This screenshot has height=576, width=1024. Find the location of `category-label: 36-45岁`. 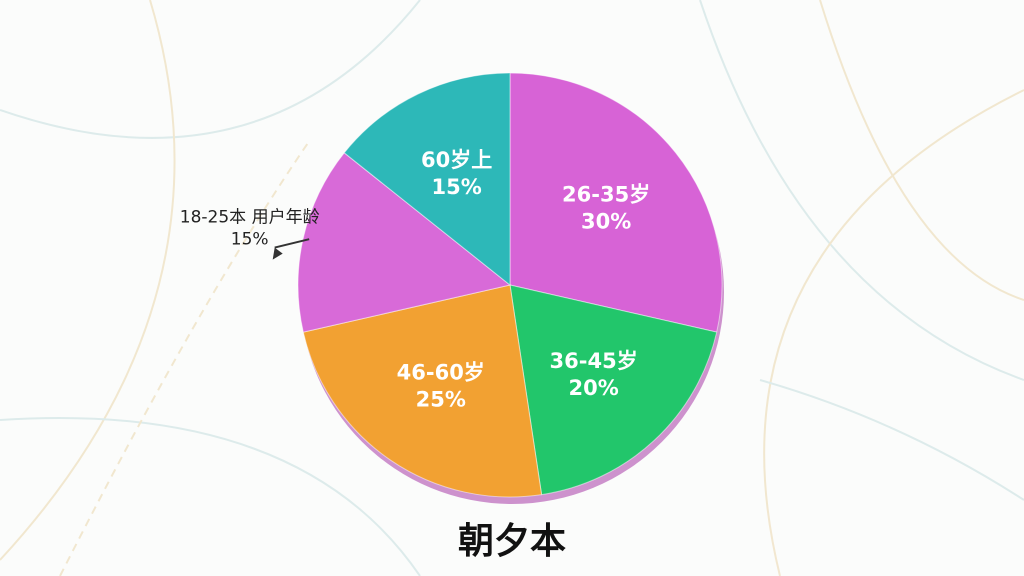

category-label: 36-45岁 is located at coordinates (594, 361).